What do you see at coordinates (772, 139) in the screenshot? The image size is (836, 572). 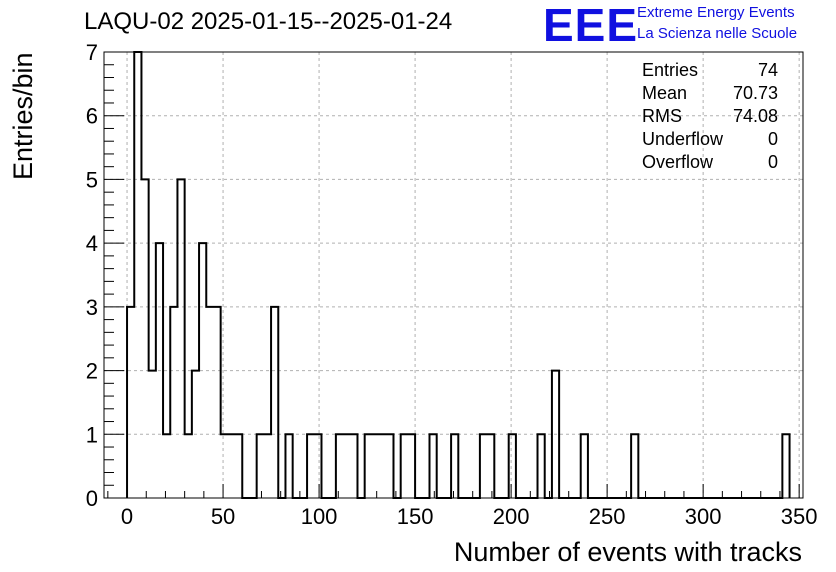 I see `stat-underflow-value: 0` at bounding box center [772, 139].